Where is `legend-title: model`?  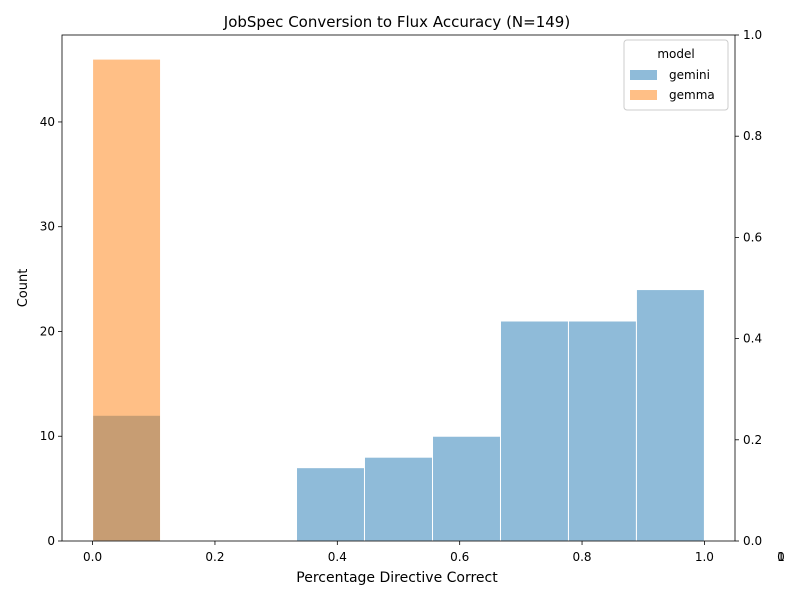
legend-title: model is located at coordinates (675, 54).